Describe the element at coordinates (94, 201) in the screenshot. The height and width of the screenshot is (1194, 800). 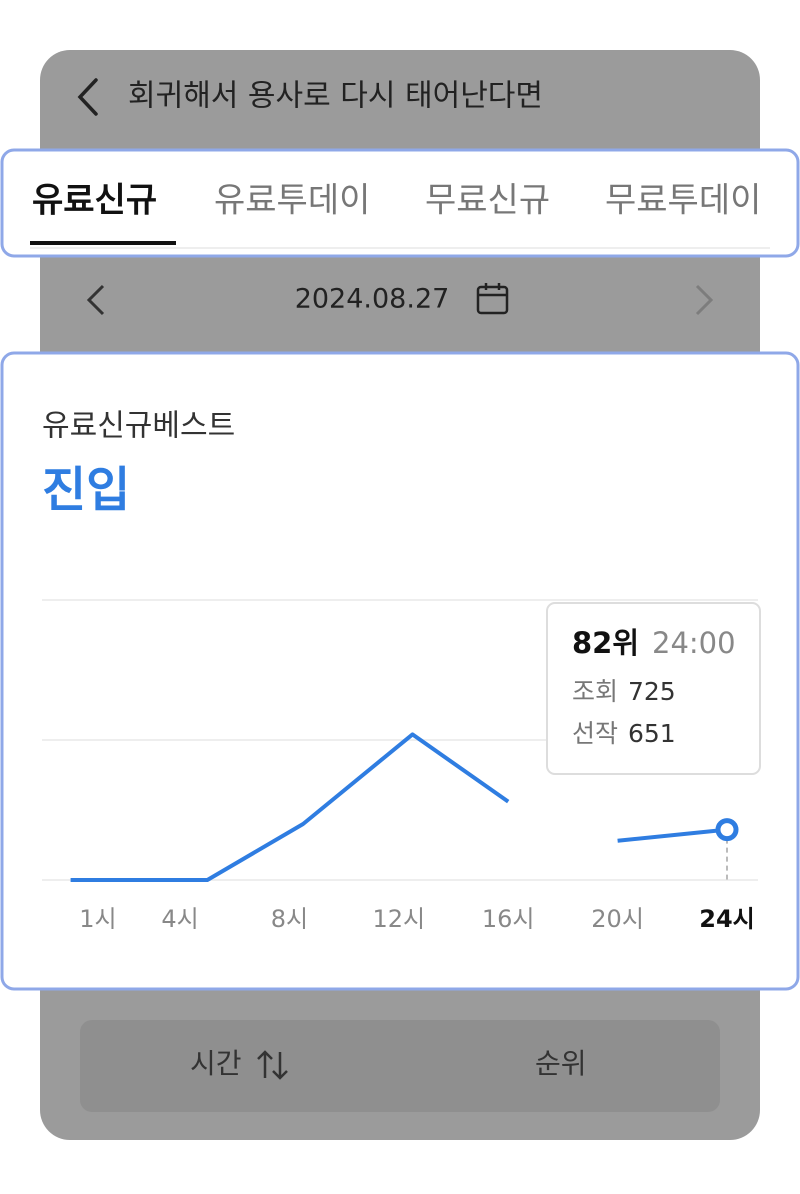
I see `tab: 유료신규` at that location.